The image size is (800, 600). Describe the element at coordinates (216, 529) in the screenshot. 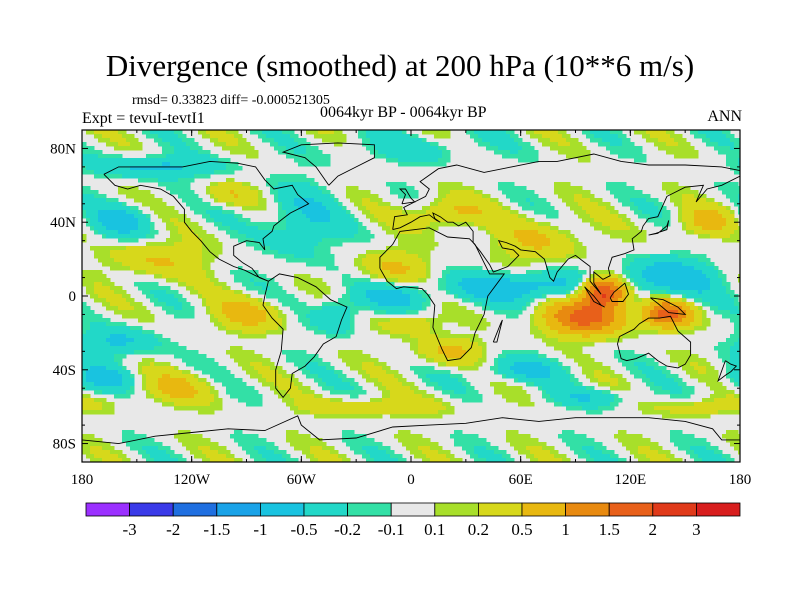

I see `colorbar-label: -1.5` at that location.